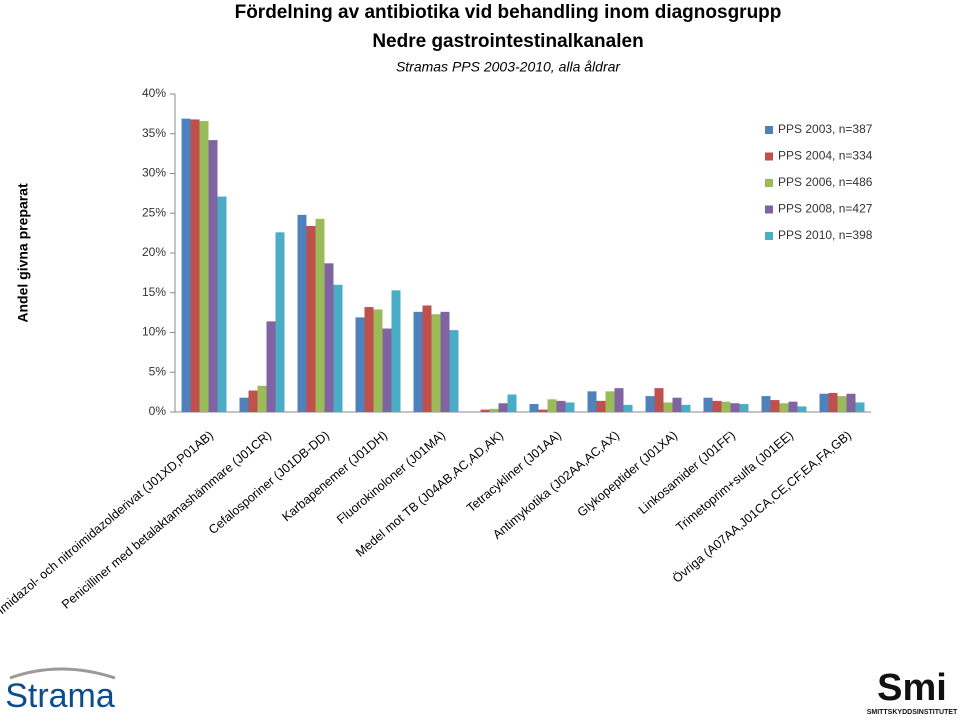 The image size is (960, 722). I want to click on legend-label: PPS 2004, n=334, so click(825, 156).